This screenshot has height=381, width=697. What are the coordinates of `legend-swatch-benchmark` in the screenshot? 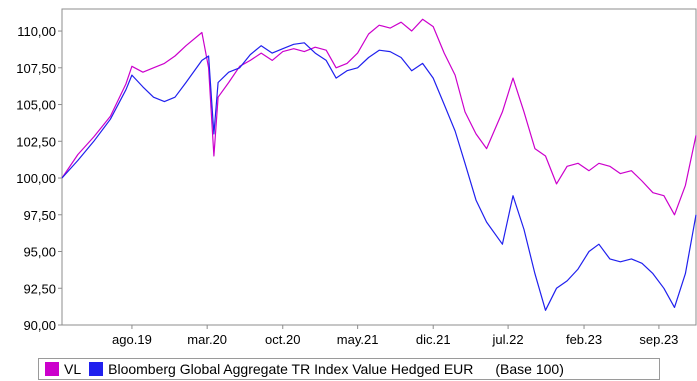 It's located at (96, 369).